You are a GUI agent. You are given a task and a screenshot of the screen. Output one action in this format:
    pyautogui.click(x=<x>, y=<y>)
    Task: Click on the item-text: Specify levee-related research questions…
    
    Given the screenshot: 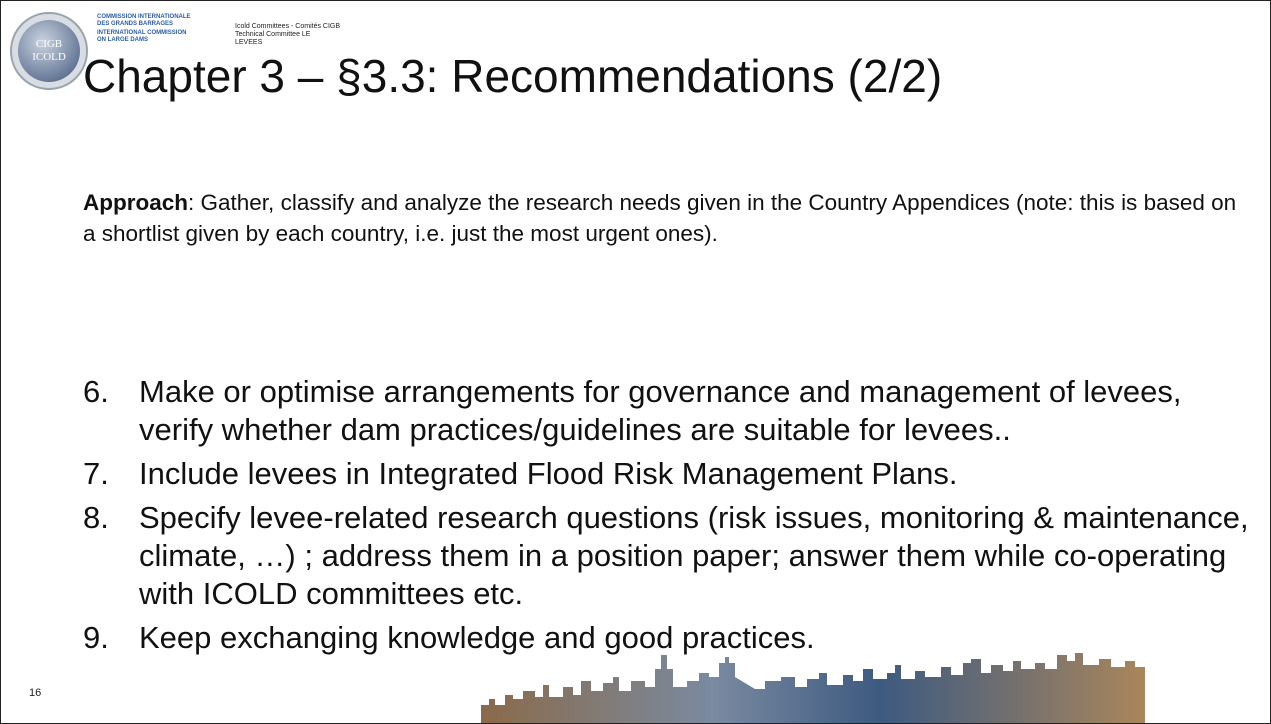 What is the action you would take?
    pyautogui.click(x=694, y=555)
    